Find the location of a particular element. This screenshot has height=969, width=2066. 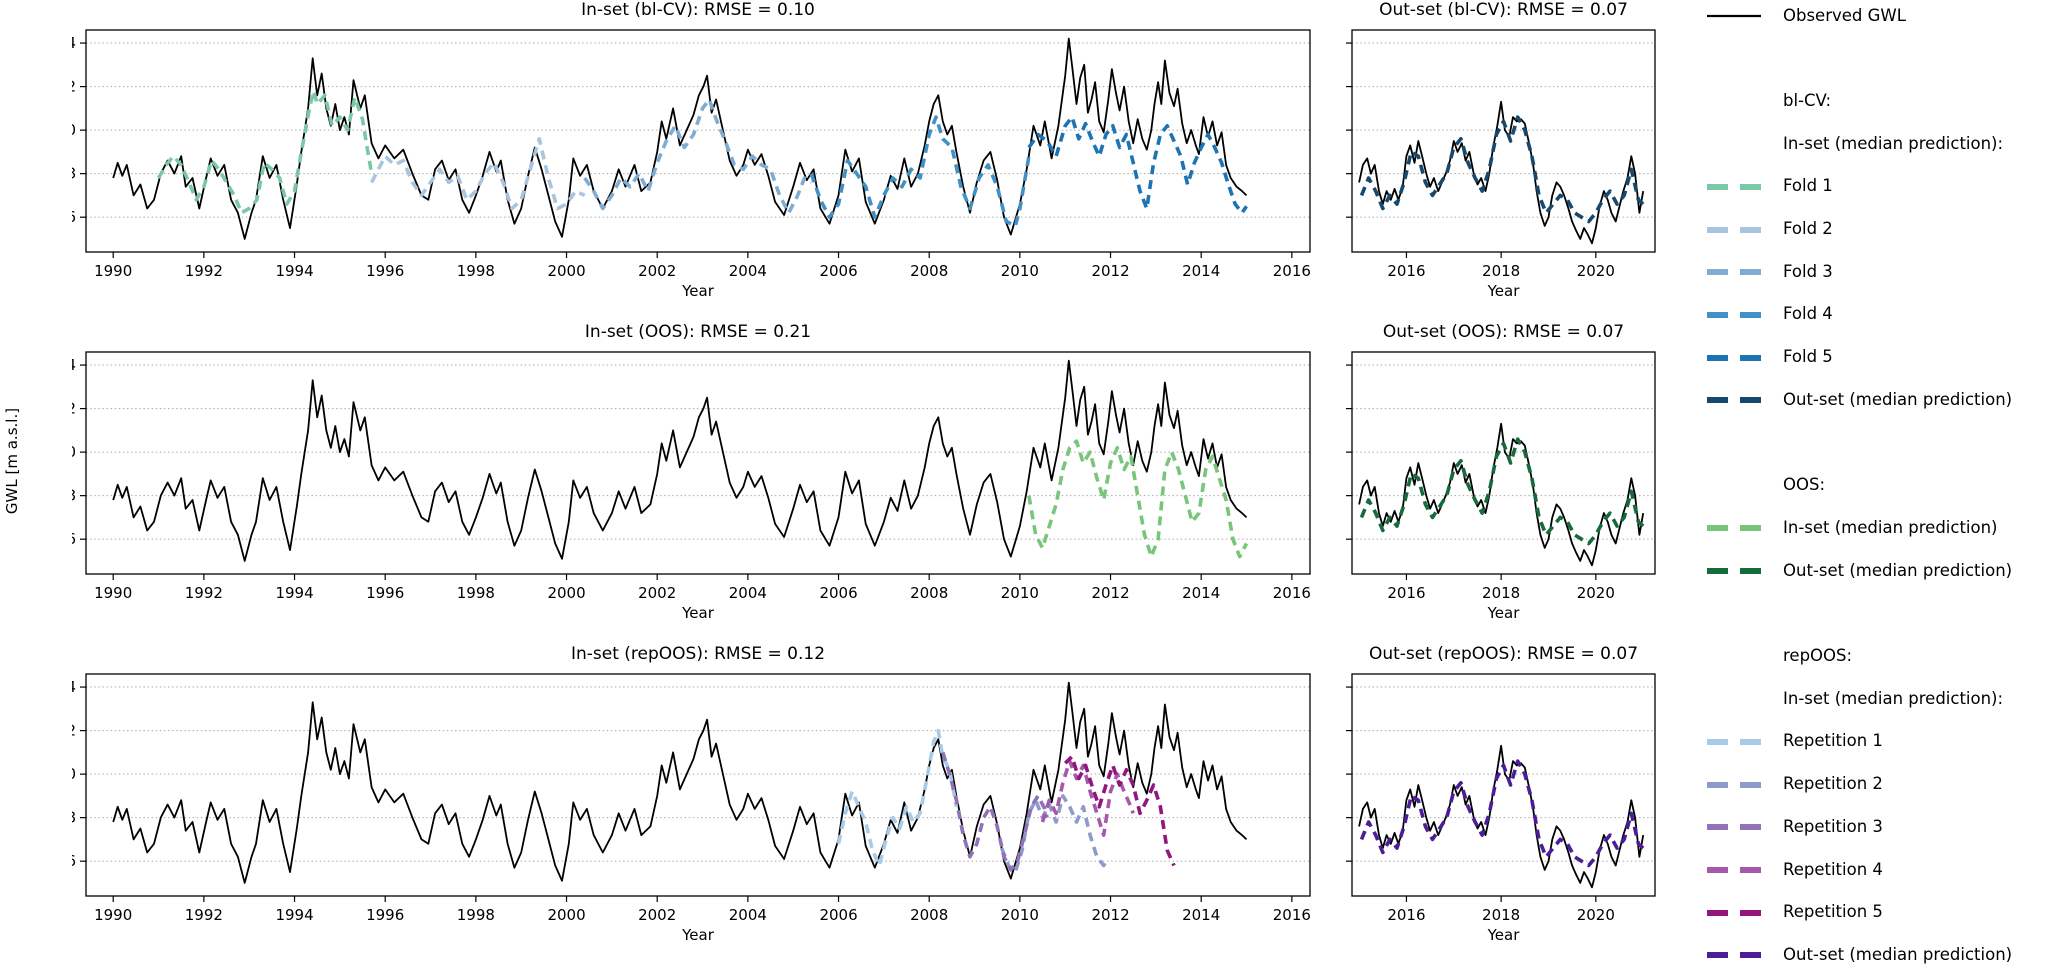

fold5-prediction-line is located at coordinates (1137, 165).